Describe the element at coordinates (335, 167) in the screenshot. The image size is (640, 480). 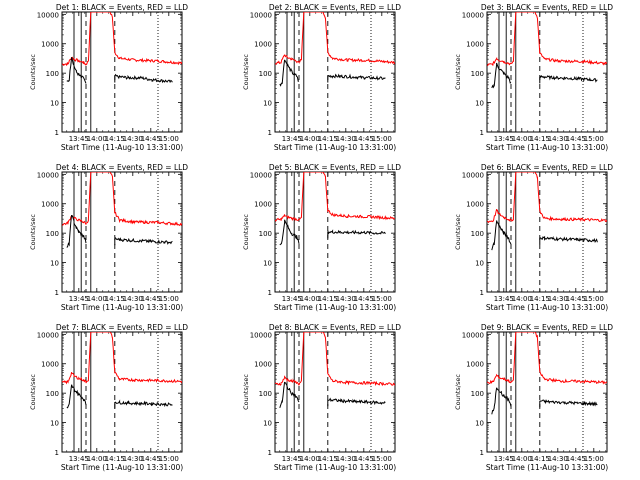
I see `panel-title: Det 5: BLACK = Events, RED = LLD` at that location.